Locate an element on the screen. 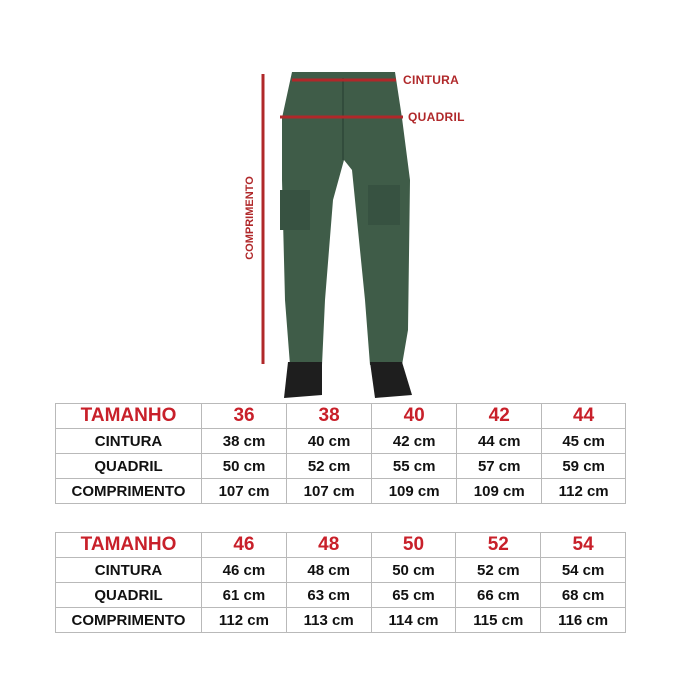  header-cell: 38 is located at coordinates (329, 416).